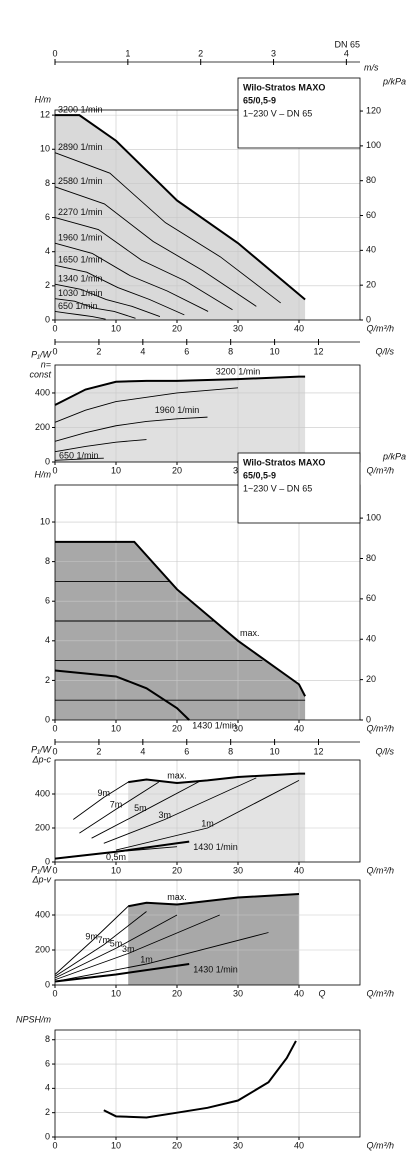 The image size is (408, 1166). Describe the element at coordinates (41, 354) in the screenshot. I see `y-axis-label: P₁/W` at that location.